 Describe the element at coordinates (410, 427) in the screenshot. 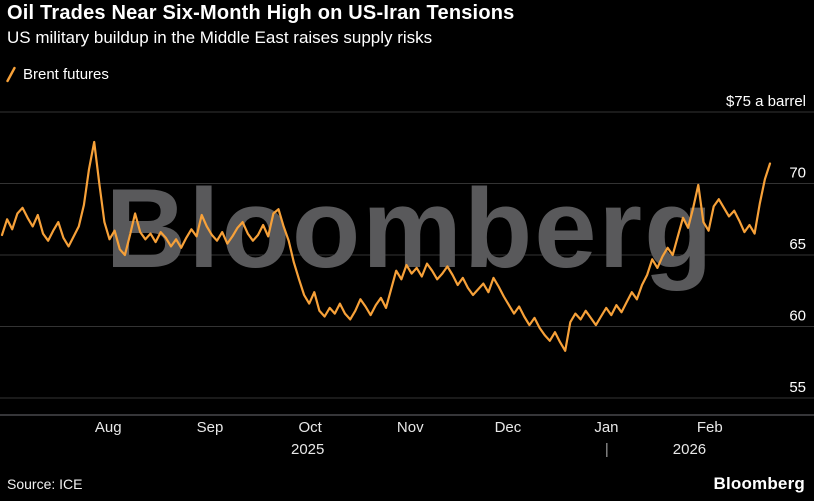

I see `x-month-label-nov: Nov` at that location.